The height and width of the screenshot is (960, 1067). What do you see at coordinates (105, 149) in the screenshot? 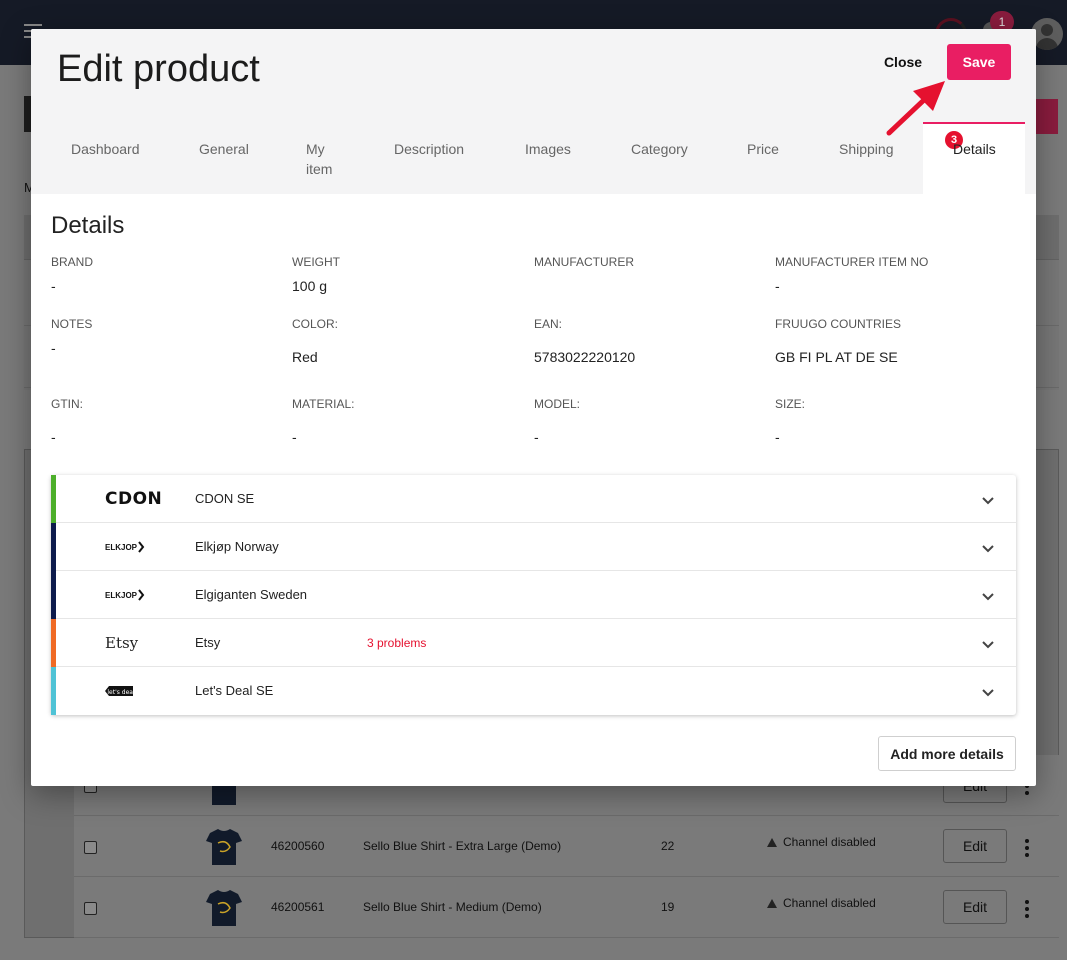
I see `tab-dashboard: Dashboard` at bounding box center [105, 149].